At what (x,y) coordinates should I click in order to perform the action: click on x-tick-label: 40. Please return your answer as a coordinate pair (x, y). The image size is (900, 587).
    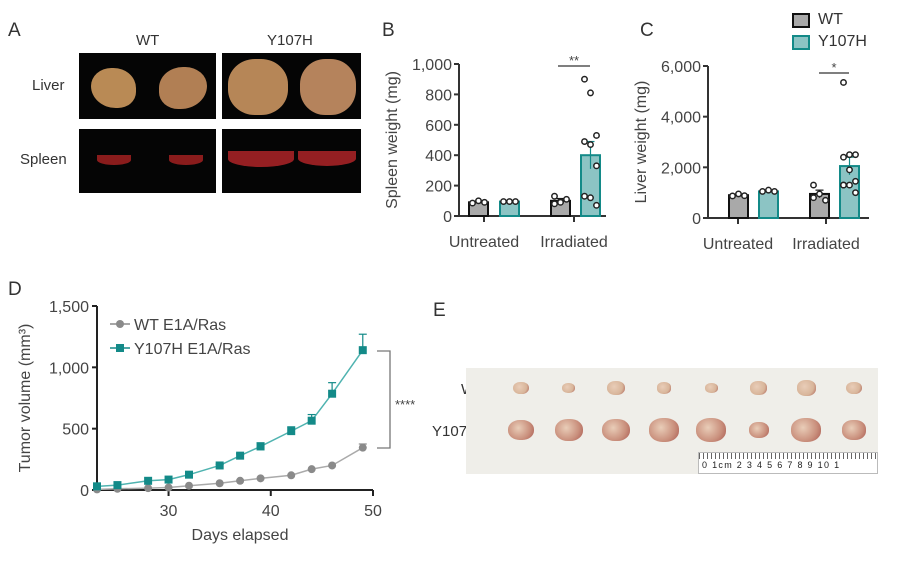
    Looking at the image, I should click on (271, 511).